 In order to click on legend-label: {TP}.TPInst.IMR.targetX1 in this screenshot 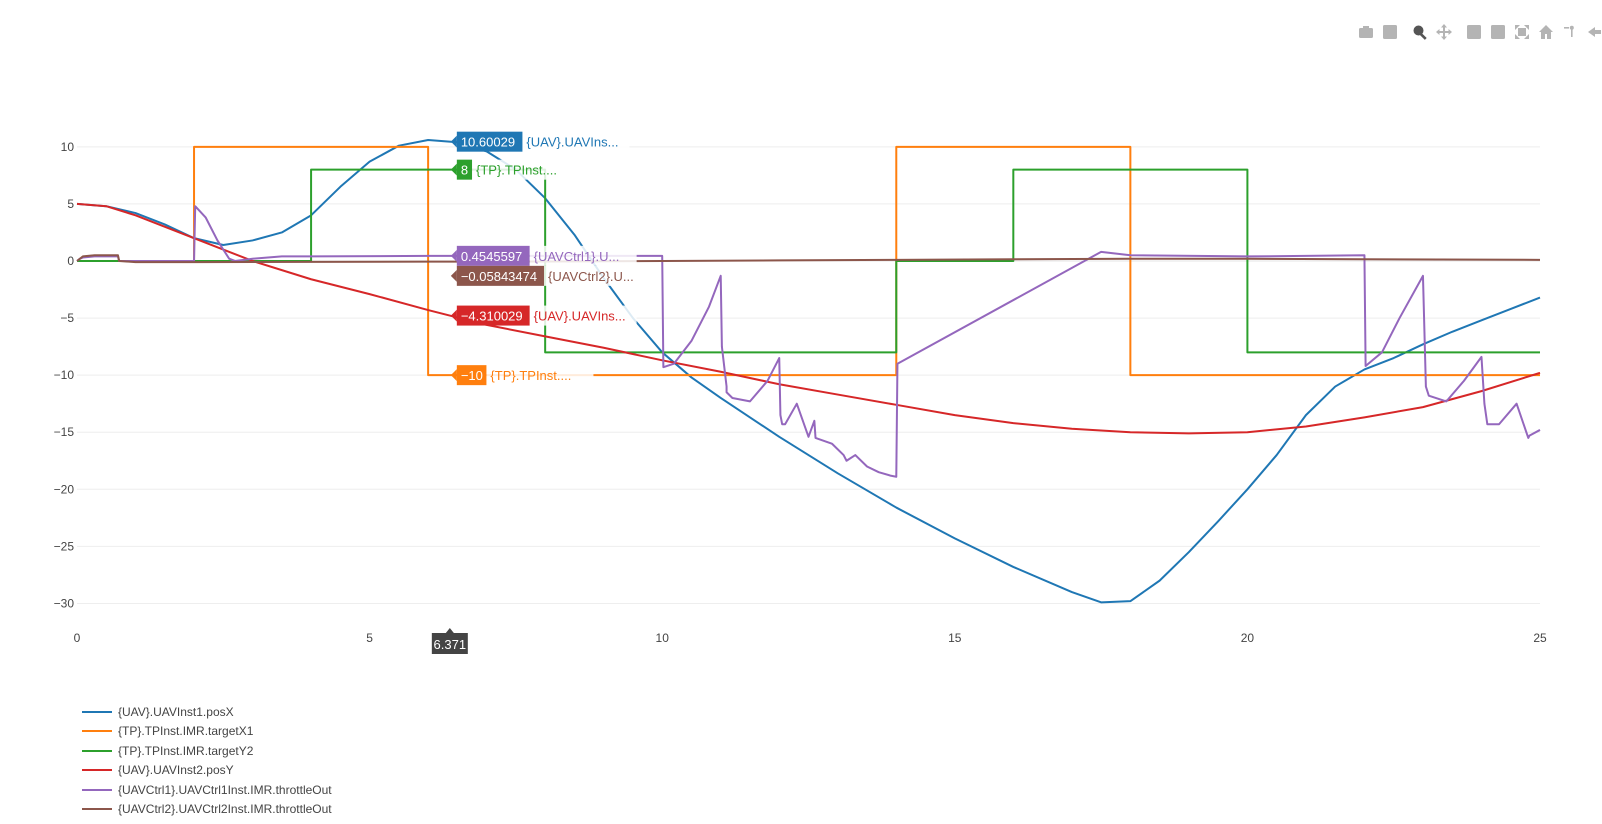, I will do `click(186, 731)`.